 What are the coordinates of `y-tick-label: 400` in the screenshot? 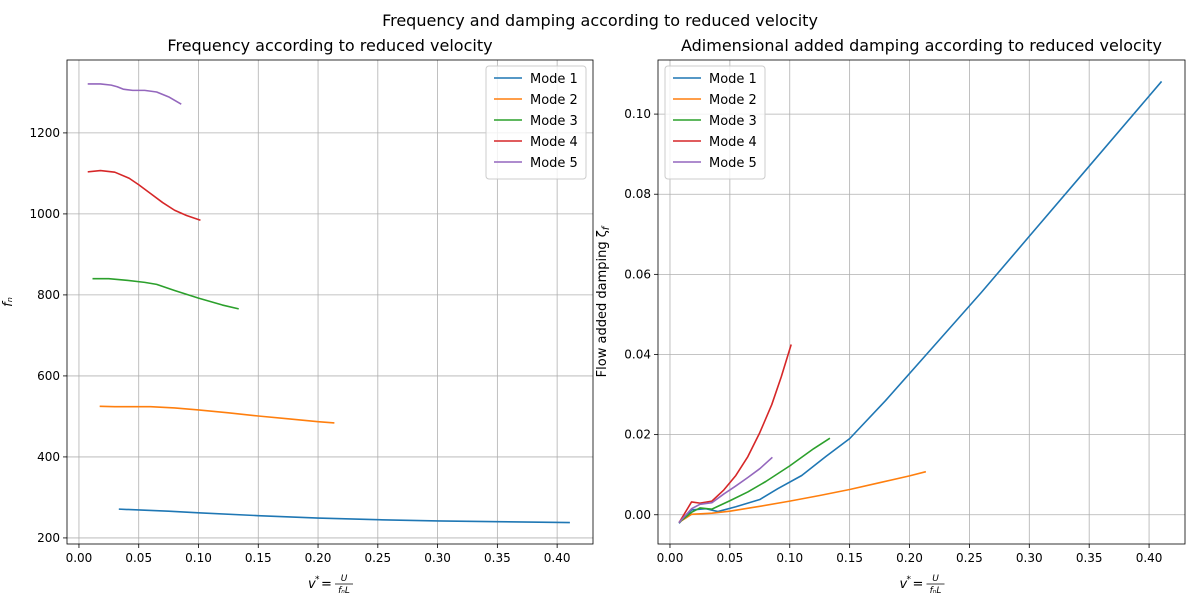 It's located at (48, 457).